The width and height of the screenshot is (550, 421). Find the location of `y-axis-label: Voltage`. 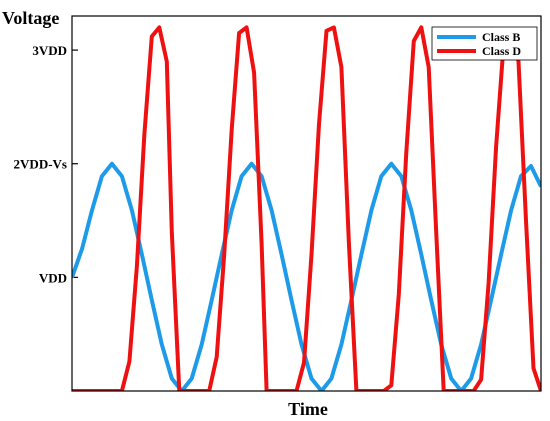

y-axis-label: Voltage is located at coordinates (30, 18).